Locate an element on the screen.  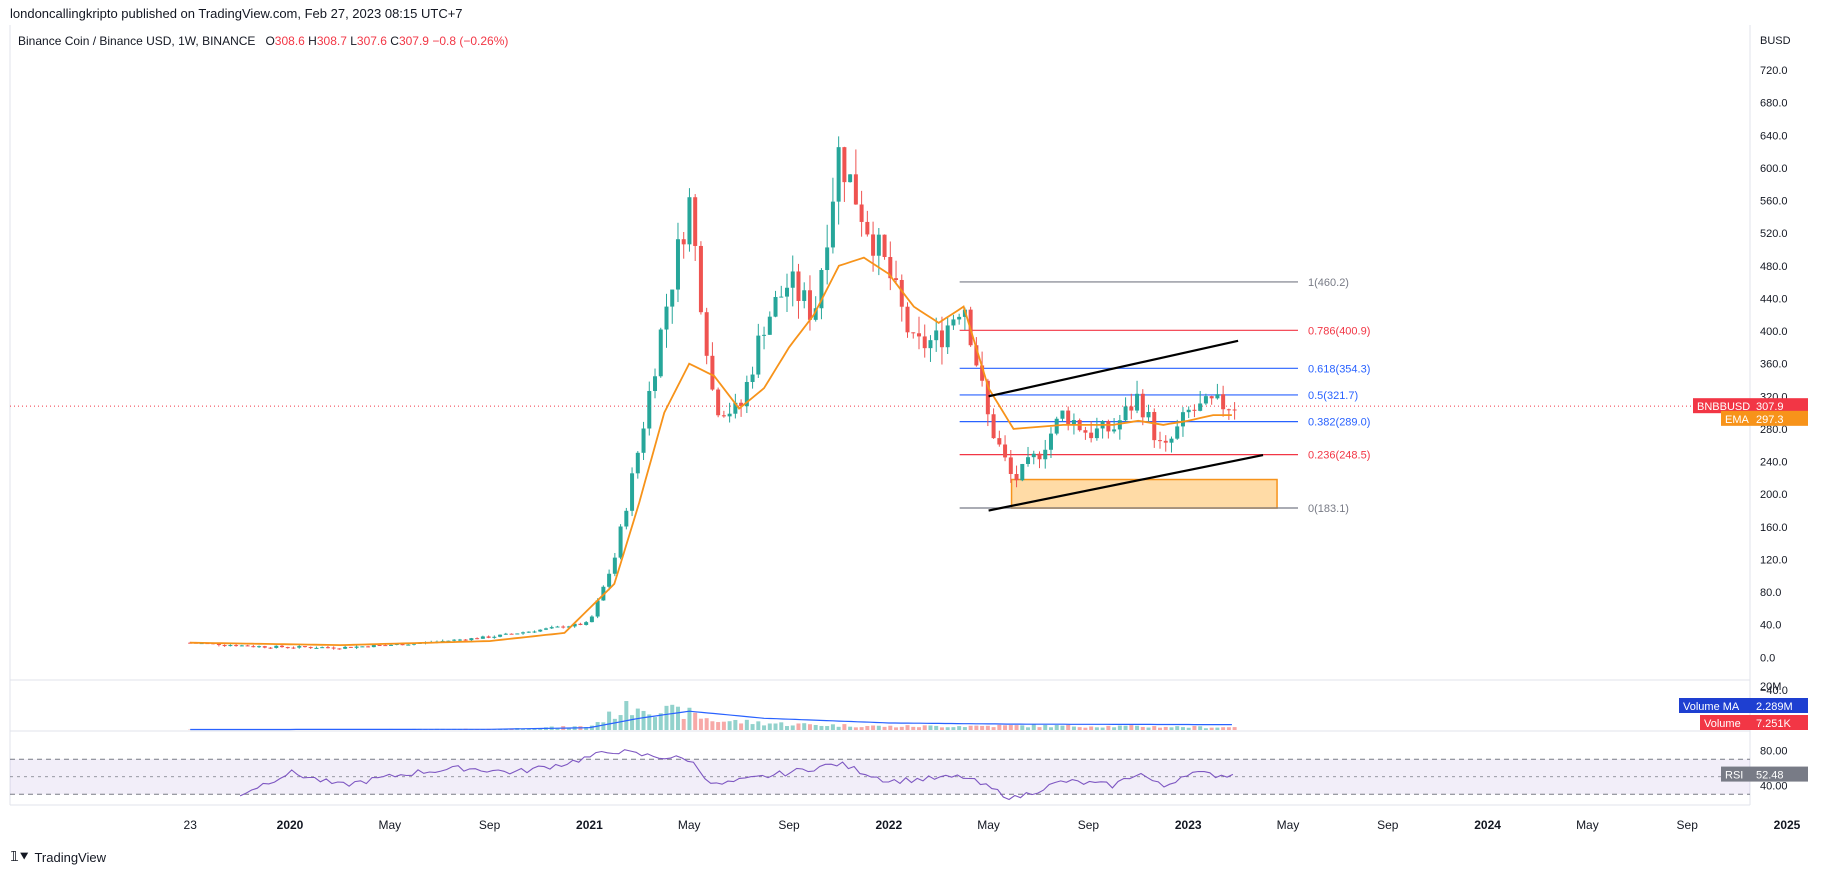
price-tick-label: 80.0 is located at coordinates (1770, 593).